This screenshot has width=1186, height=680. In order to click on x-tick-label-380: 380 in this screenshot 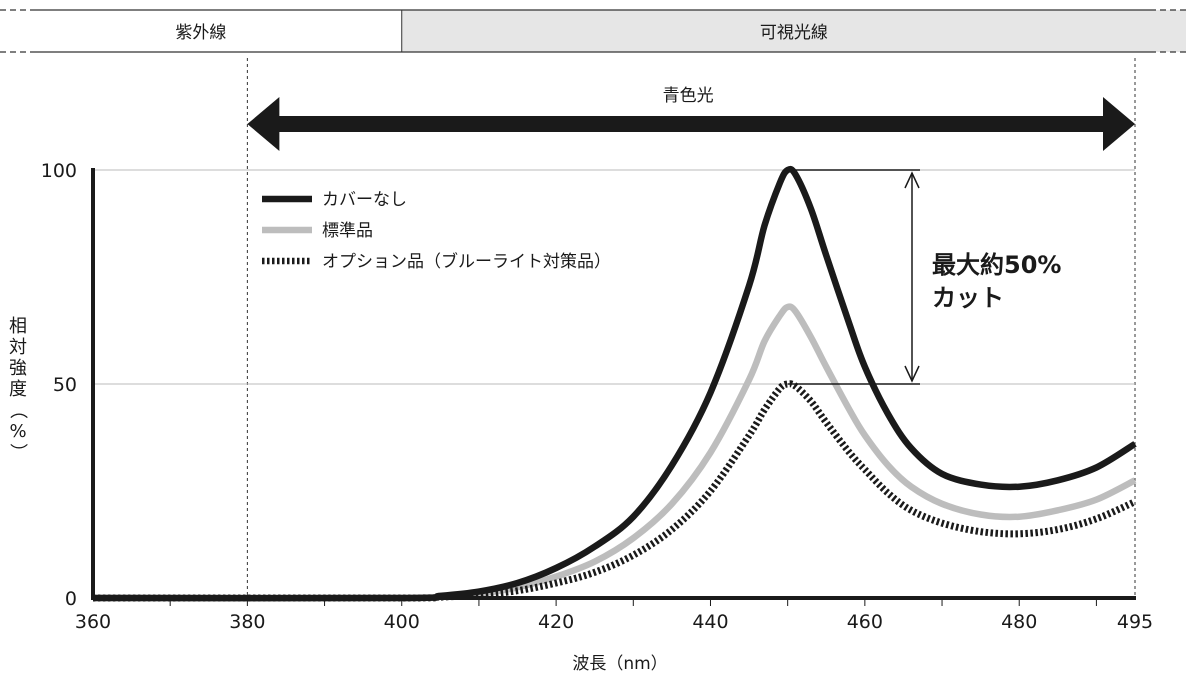, I will do `click(247, 622)`.